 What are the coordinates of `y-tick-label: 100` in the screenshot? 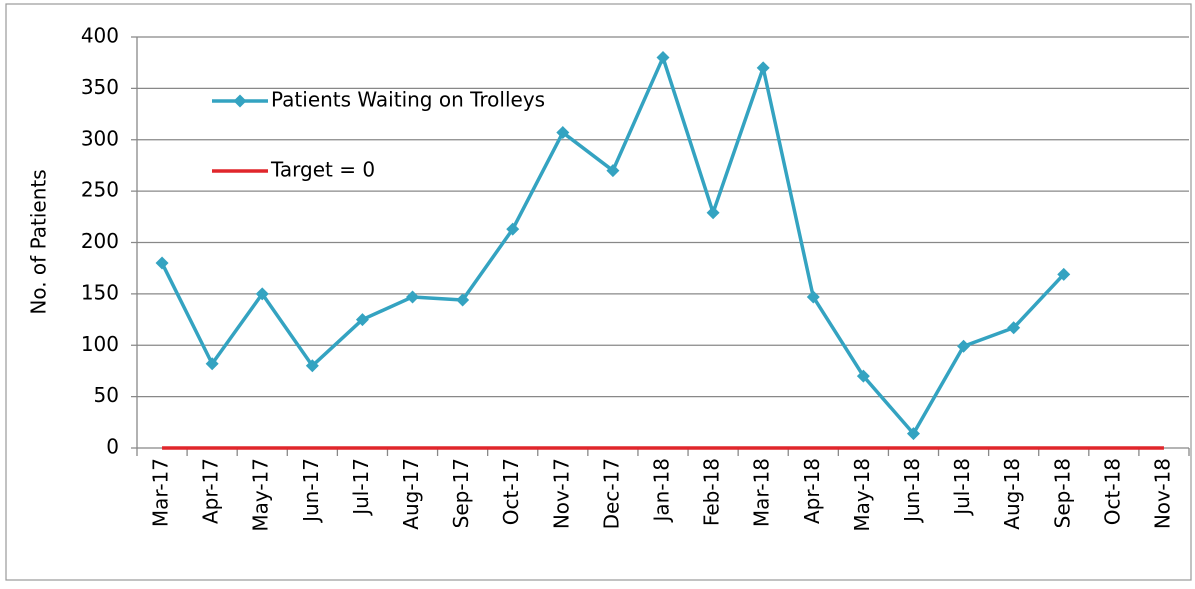 It's located at (100, 344).